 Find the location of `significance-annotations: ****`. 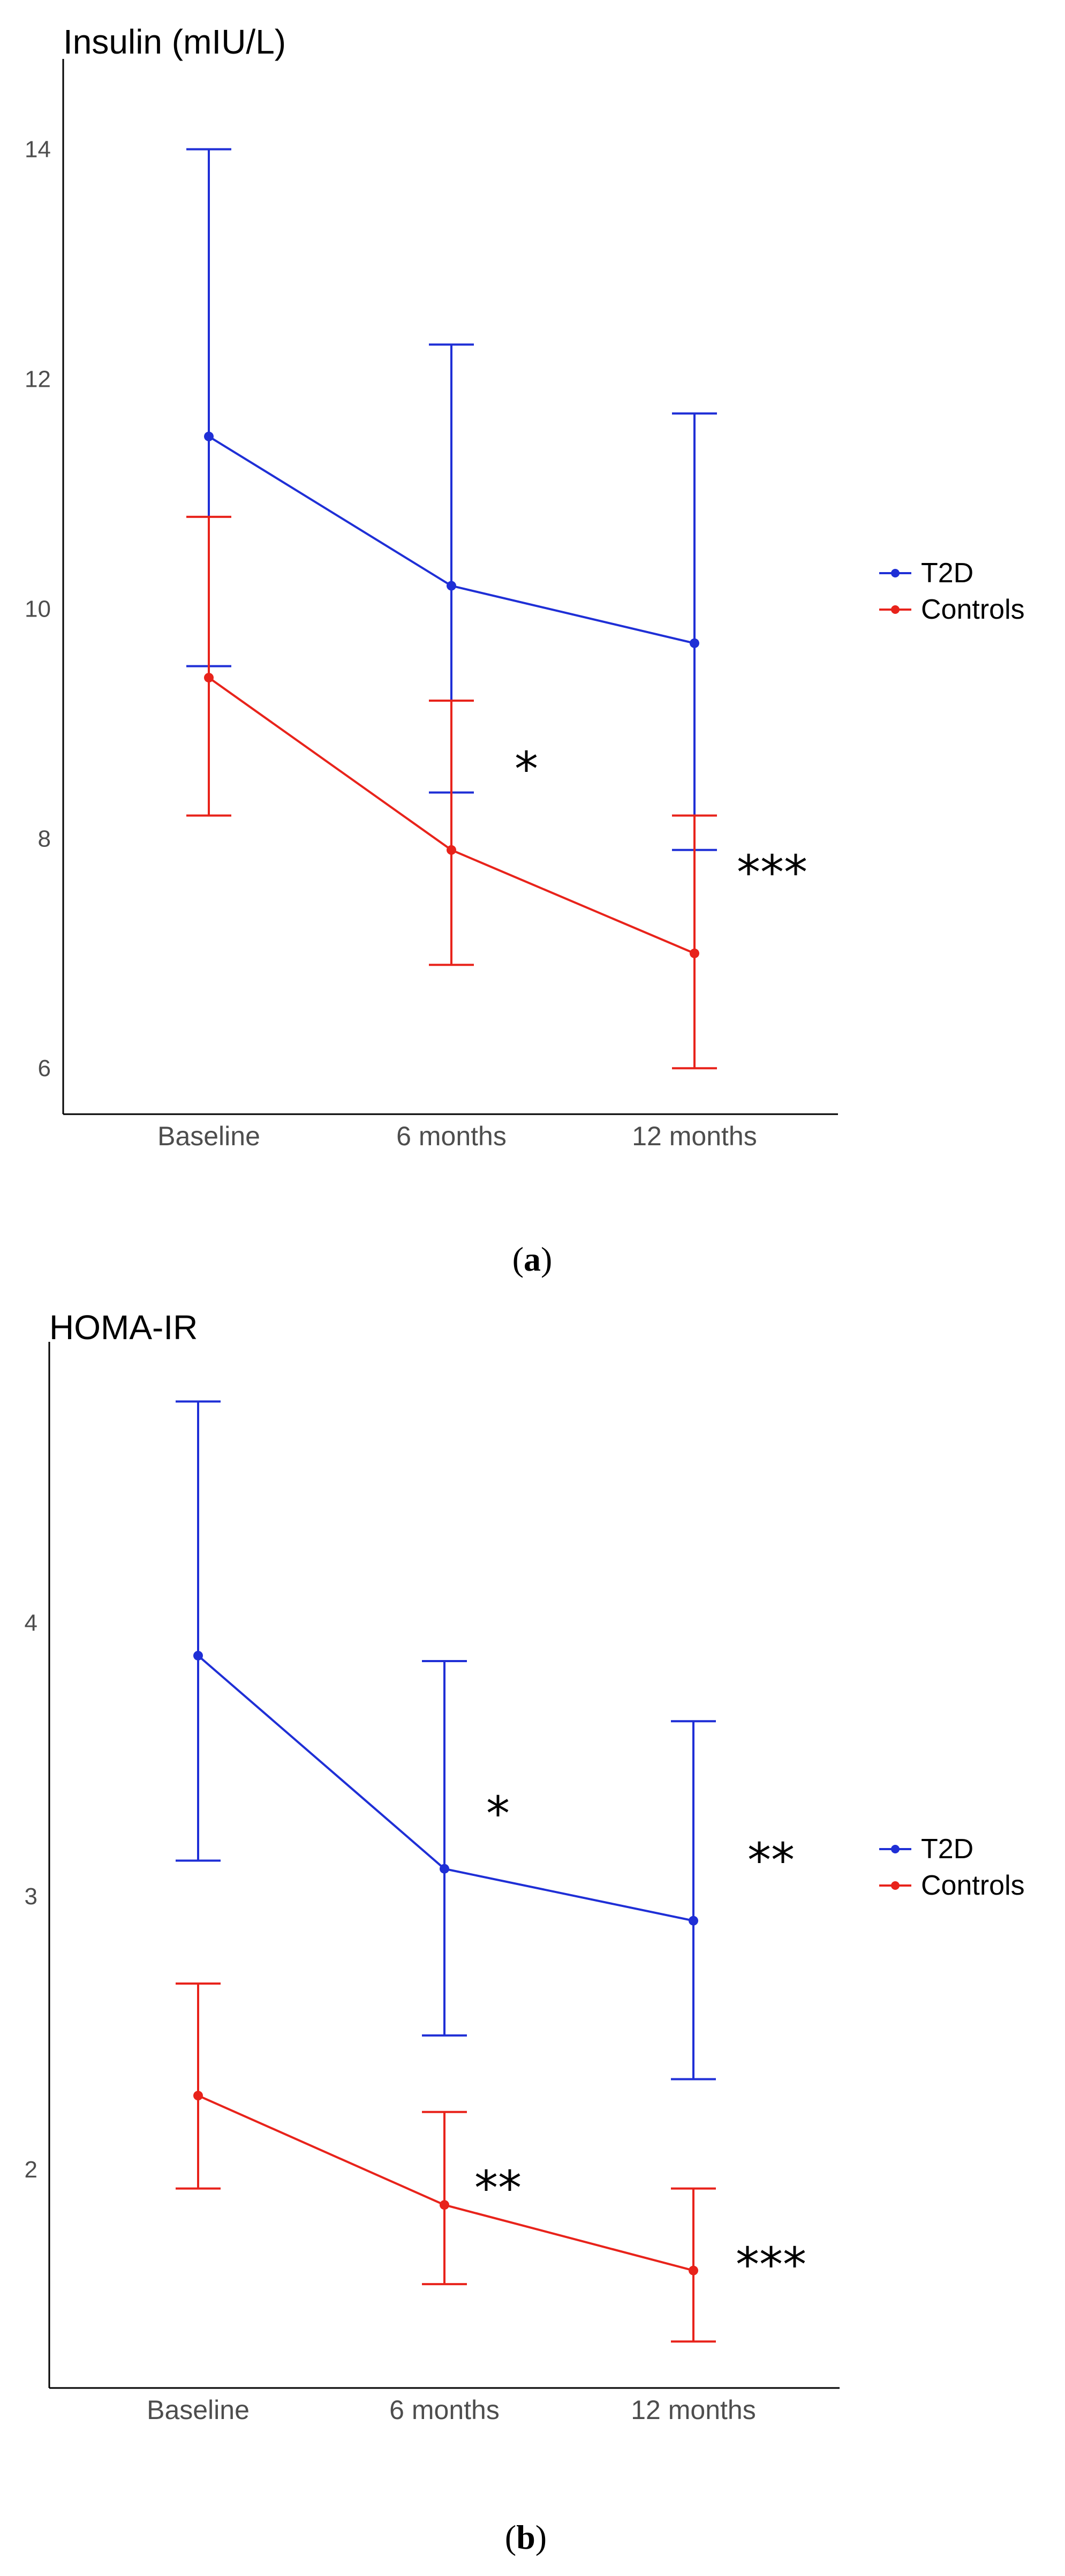

significance-annotations: **** is located at coordinates (661, 821).